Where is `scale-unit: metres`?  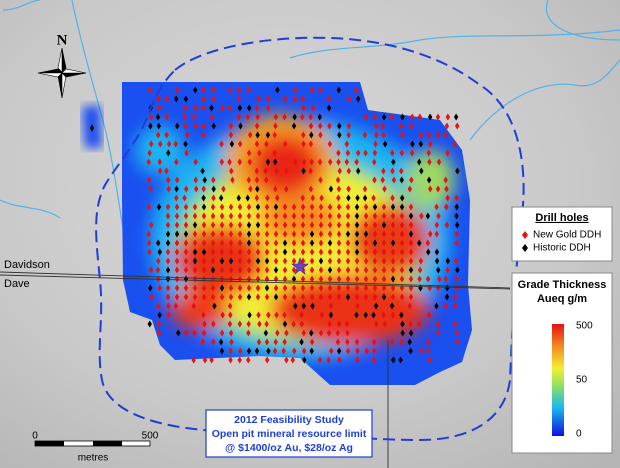
scale-unit: metres is located at coordinates (93, 458).